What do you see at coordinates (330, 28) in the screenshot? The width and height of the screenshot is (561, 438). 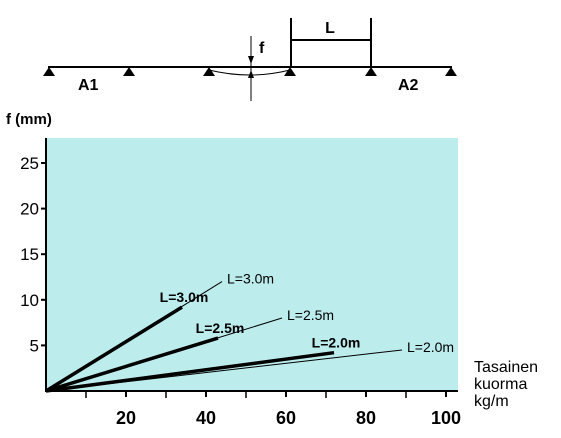 I see `span-label: L` at bounding box center [330, 28].